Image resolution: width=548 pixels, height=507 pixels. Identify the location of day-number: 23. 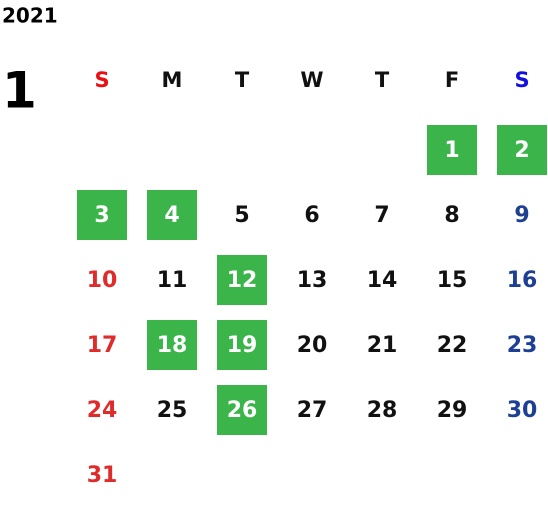
(522, 345).